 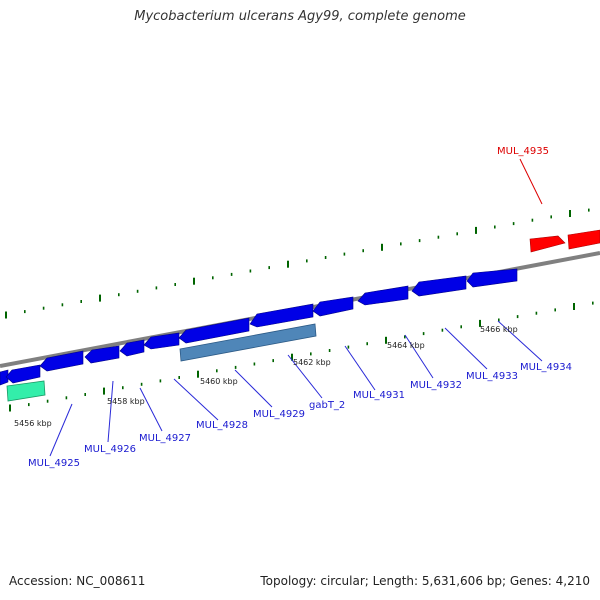 What do you see at coordinates (126, 401) in the screenshot?
I see `position-tick-label: 5458 kbp` at bounding box center [126, 401].